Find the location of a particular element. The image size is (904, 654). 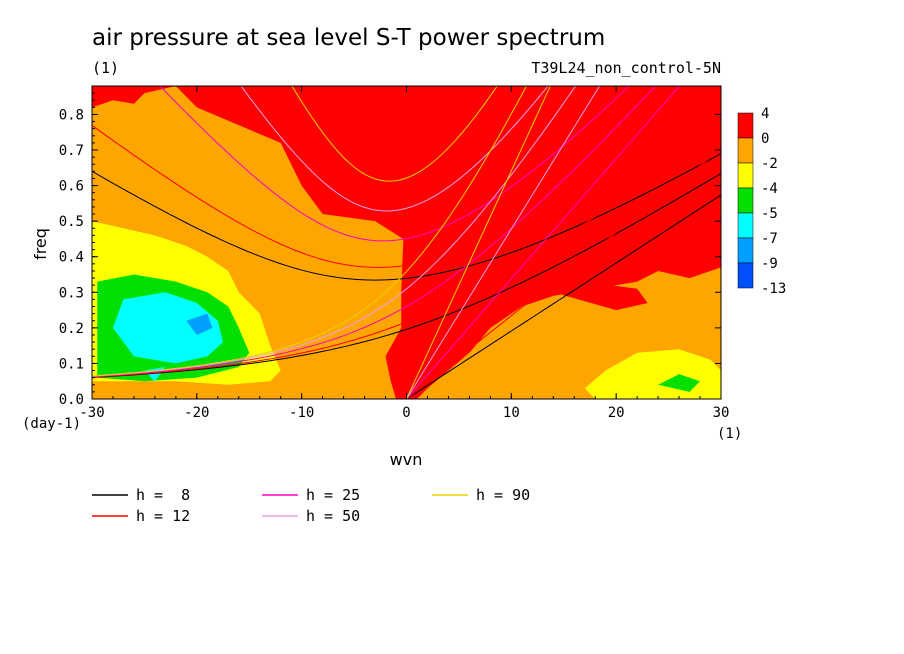

curve-wig-h25 is located at coordinates (394, 164).